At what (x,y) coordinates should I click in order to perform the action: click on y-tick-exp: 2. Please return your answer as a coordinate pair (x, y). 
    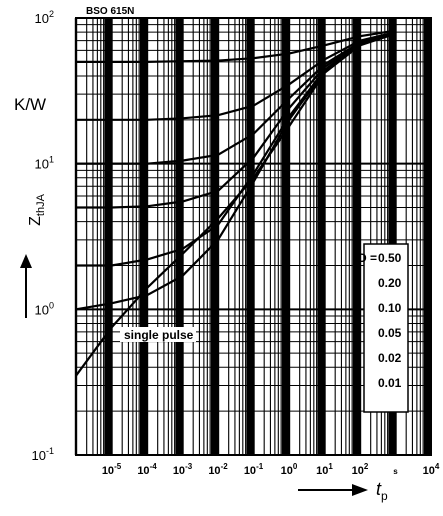
    Looking at the image, I should click on (51, 14).